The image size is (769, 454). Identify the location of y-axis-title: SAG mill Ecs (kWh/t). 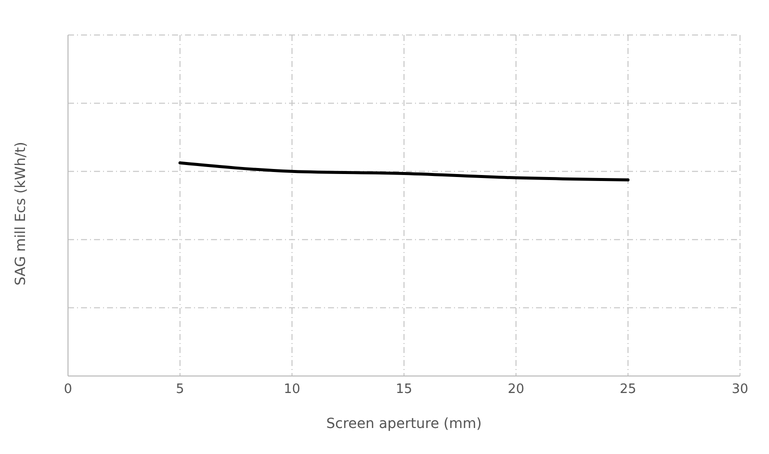
(20, 214).